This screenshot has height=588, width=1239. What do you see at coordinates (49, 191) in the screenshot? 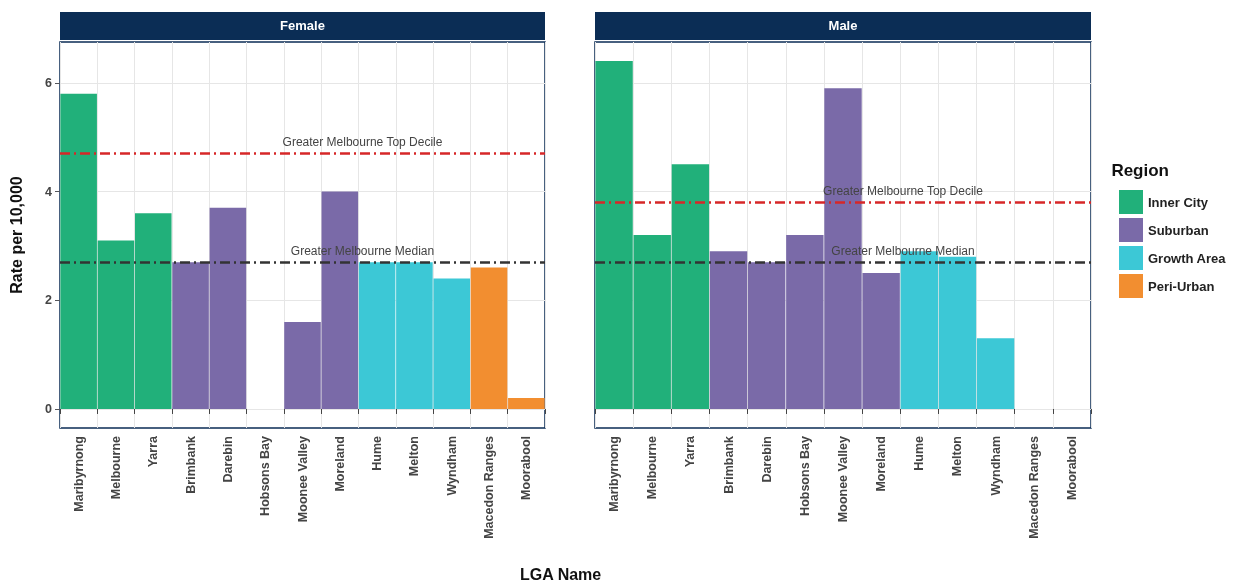
I see `y-tick-label: 4` at bounding box center [49, 191].